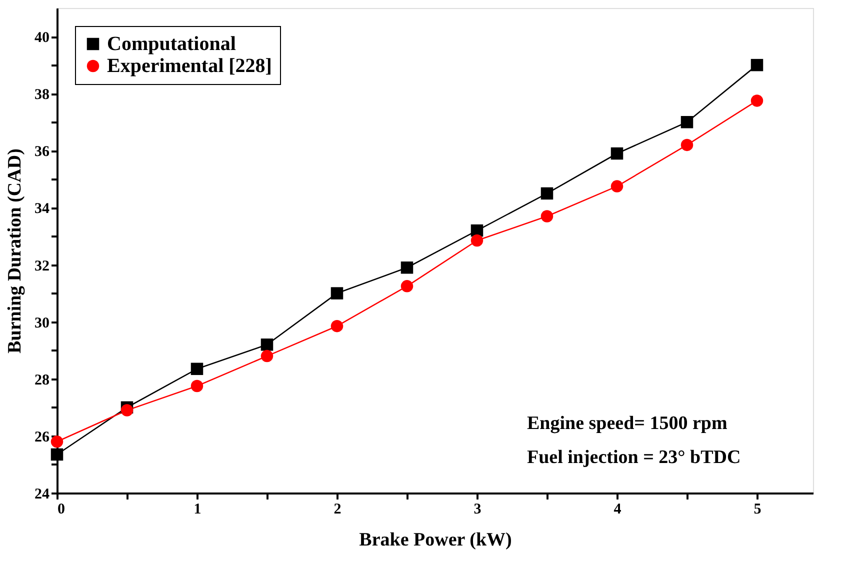 This screenshot has height=572, width=857. I want to click on x-tick-label: 5, so click(758, 510).